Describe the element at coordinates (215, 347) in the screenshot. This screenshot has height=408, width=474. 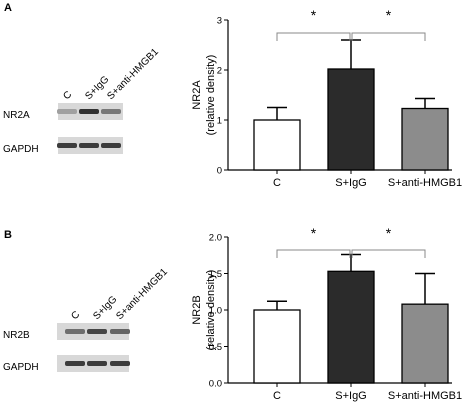
I see `y-tick-label: 0.5` at that location.